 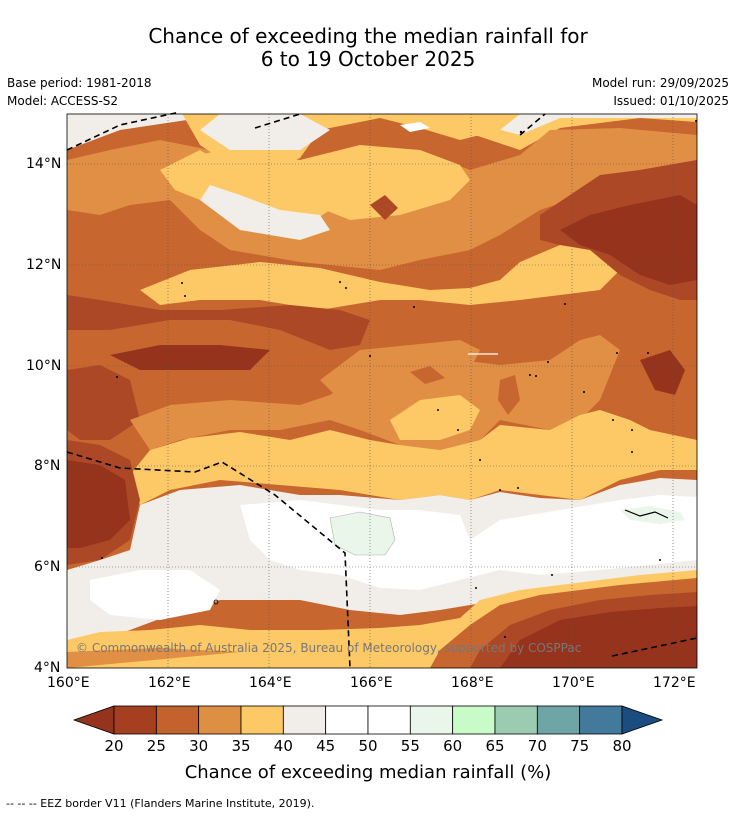 I want to click on colorbar-label-80: 80, so click(x=622, y=746).